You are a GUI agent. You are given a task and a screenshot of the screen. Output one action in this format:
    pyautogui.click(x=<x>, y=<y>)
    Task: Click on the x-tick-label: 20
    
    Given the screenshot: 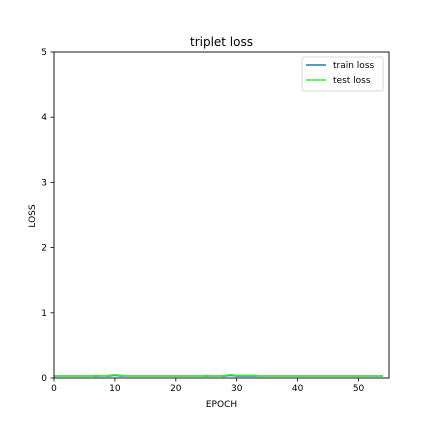 What is the action you would take?
    pyautogui.click(x=176, y=389)
    